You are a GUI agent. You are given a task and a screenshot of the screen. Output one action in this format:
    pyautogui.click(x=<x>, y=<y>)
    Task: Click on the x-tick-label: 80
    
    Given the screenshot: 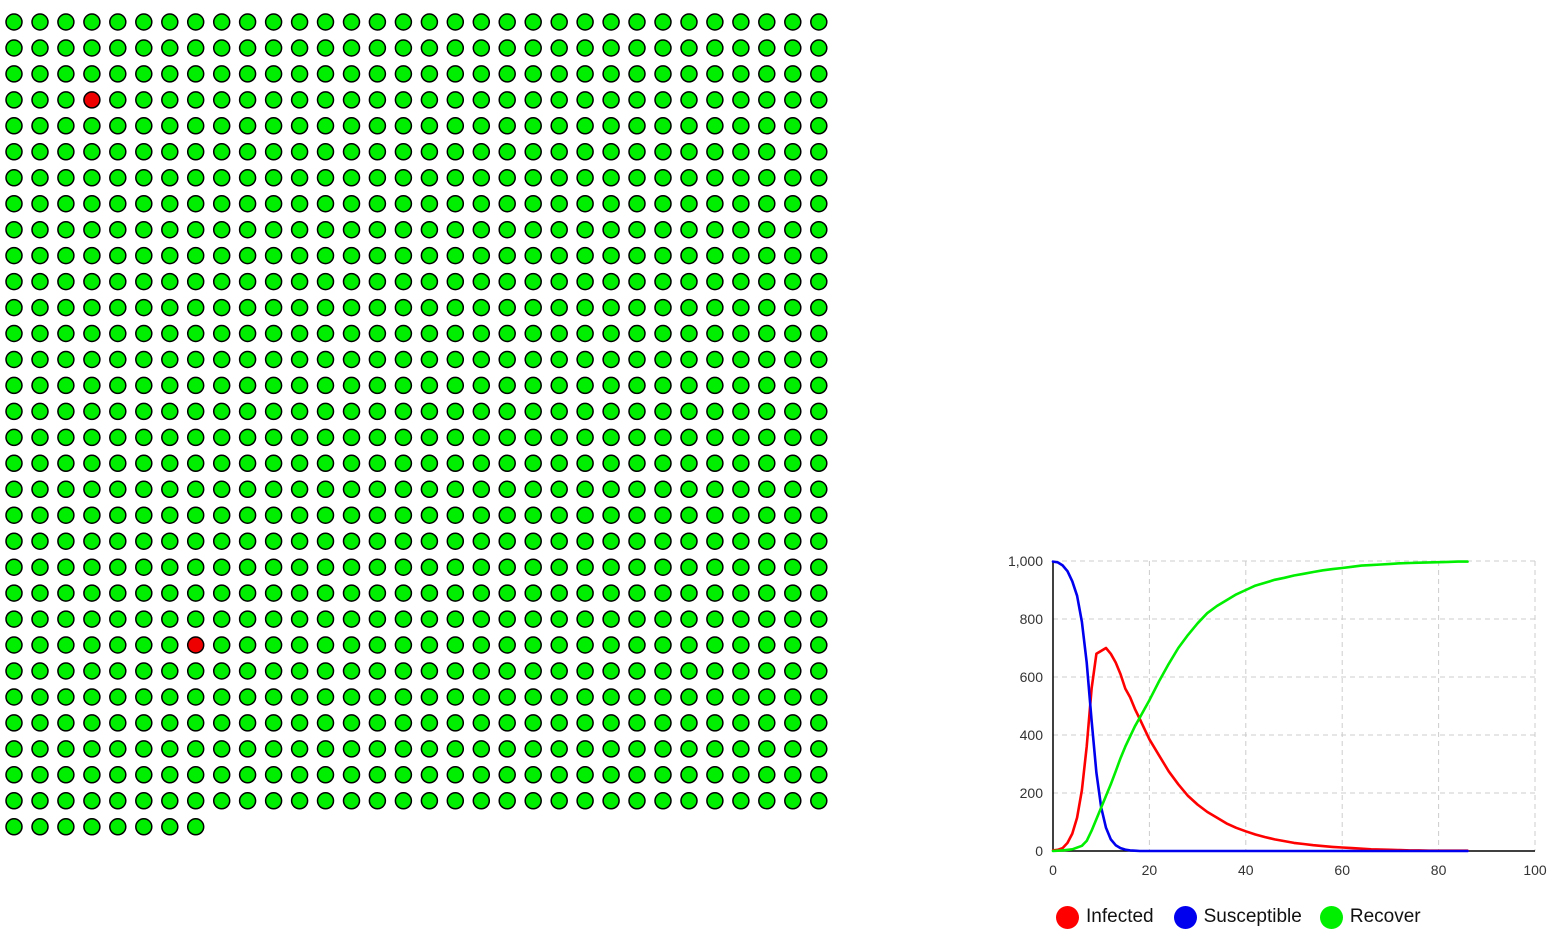 What is the action you would take?
    pyautogui.click(x=1439, y=870)
    